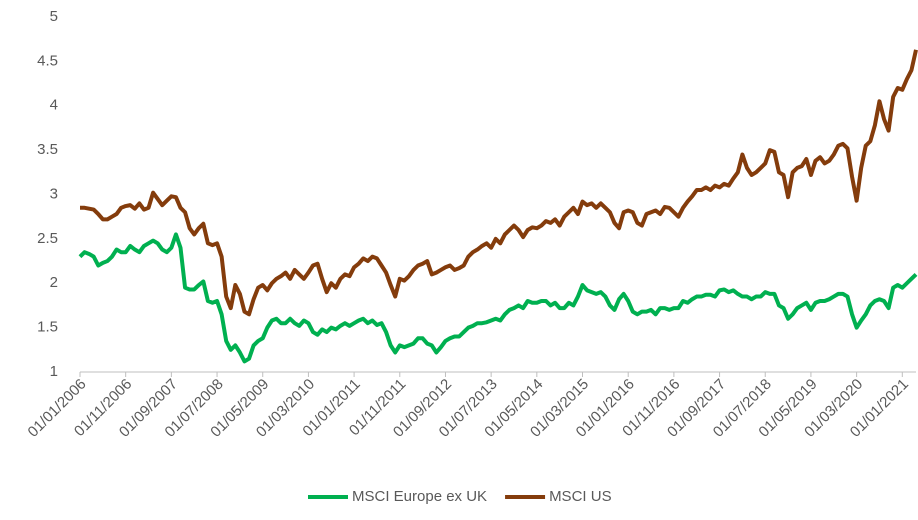  Describe the element at coordinates (47, 60) in the screenshot. I see `y-tick-label: 4.5` at that location.